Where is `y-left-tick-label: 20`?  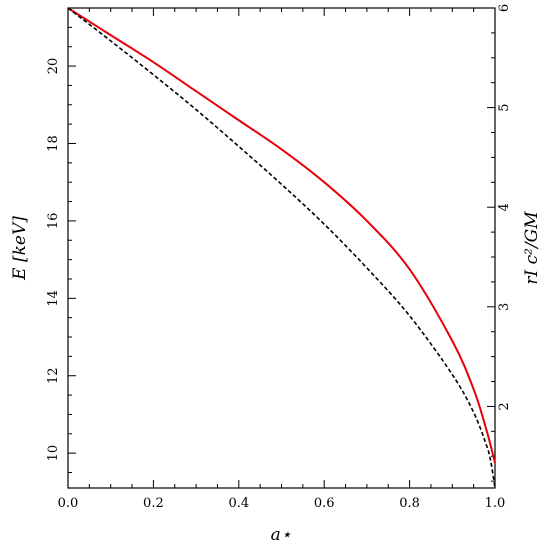 y-left-tick-label: 20 is located at coordinates (53, 66).